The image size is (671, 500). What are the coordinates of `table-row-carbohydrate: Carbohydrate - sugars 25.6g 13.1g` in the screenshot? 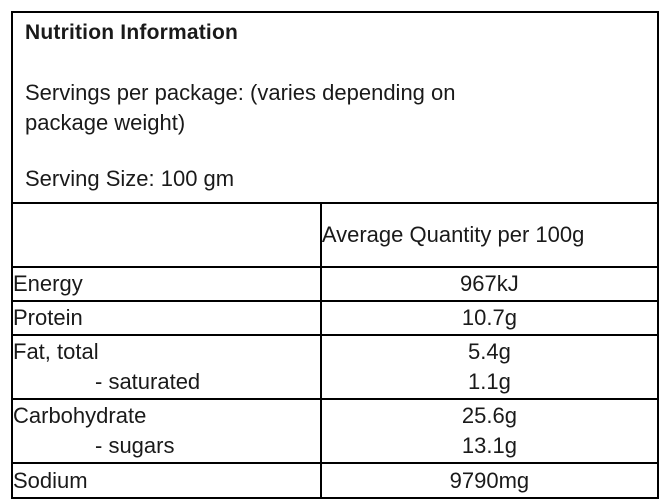 It's located at (335, 431).